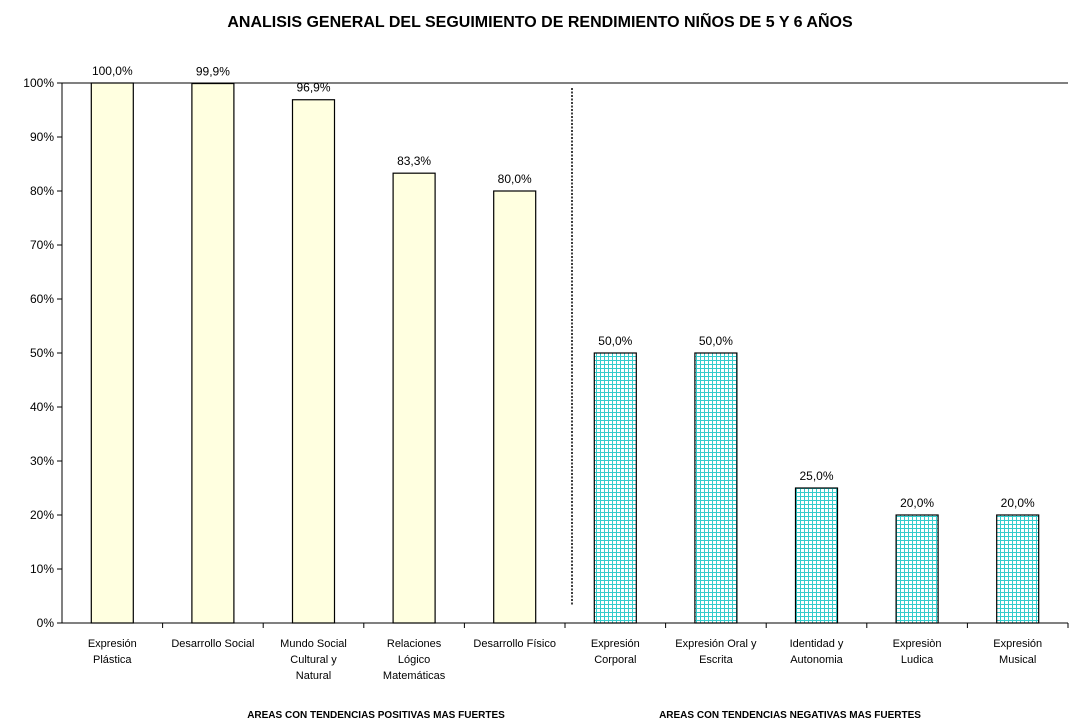  Describe the element at coordinates (42, 137) in the screenshot. I see `y-tick-label: 90%` at that location.